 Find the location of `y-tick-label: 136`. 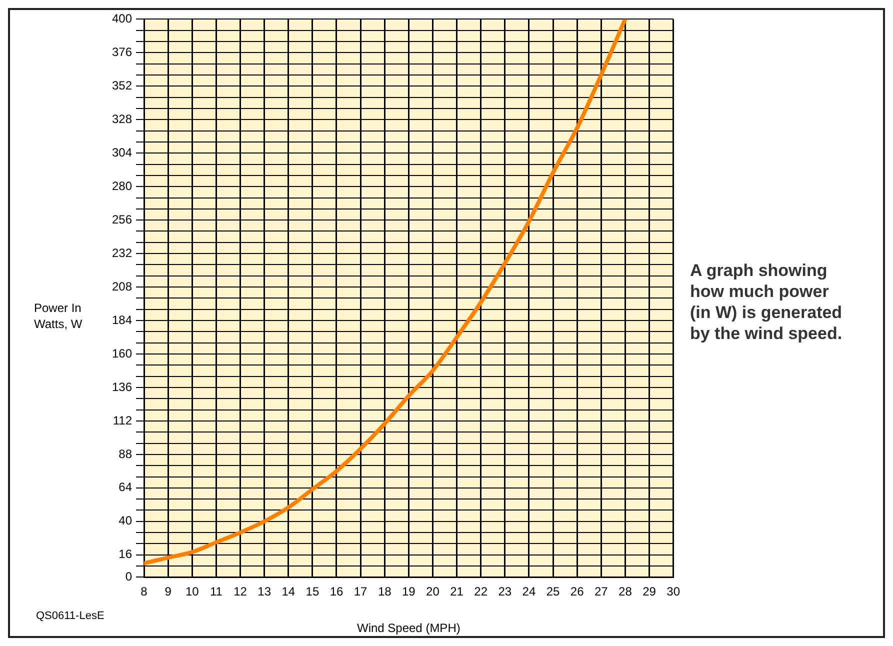

y-tick-label: 136 is located at coordinates (122, 387).